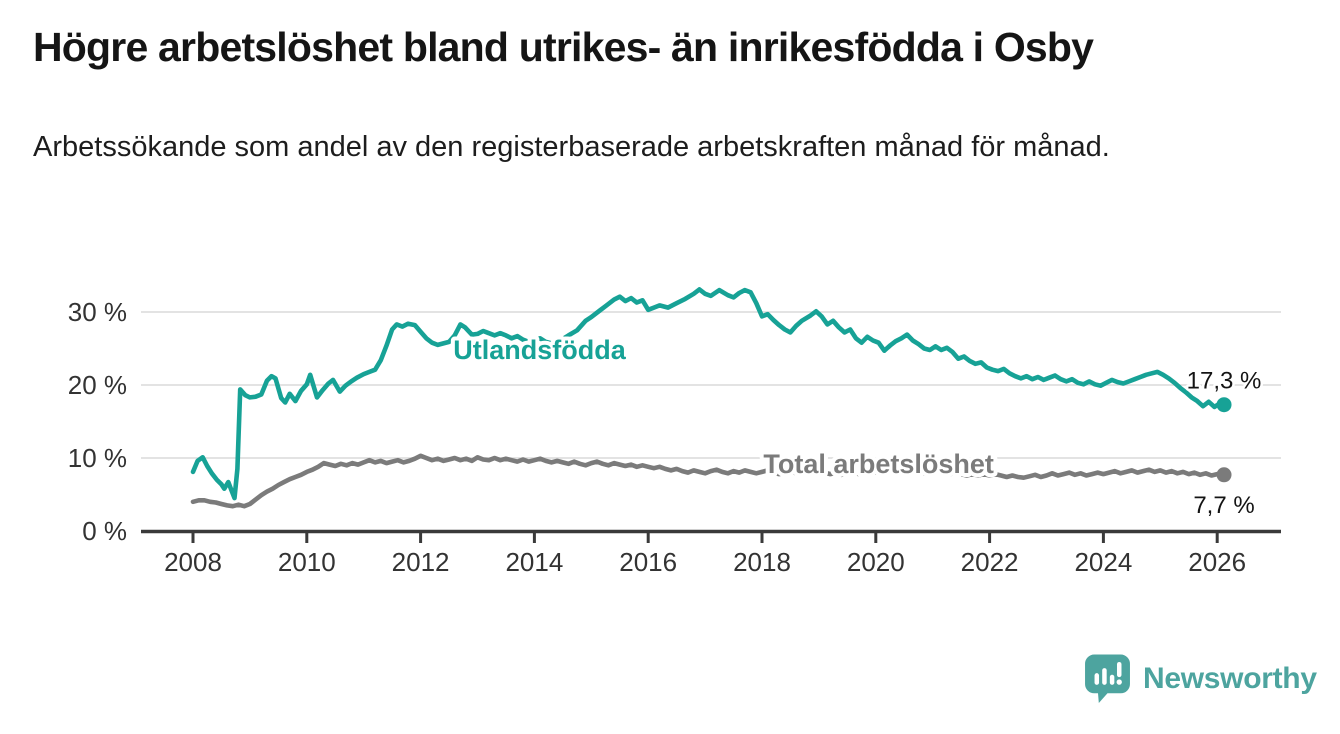  What do you see at coordinates (534, 562) in the screenshot?
I see `x-axis-tick-label: 2014` at bounding box center [534, 562].